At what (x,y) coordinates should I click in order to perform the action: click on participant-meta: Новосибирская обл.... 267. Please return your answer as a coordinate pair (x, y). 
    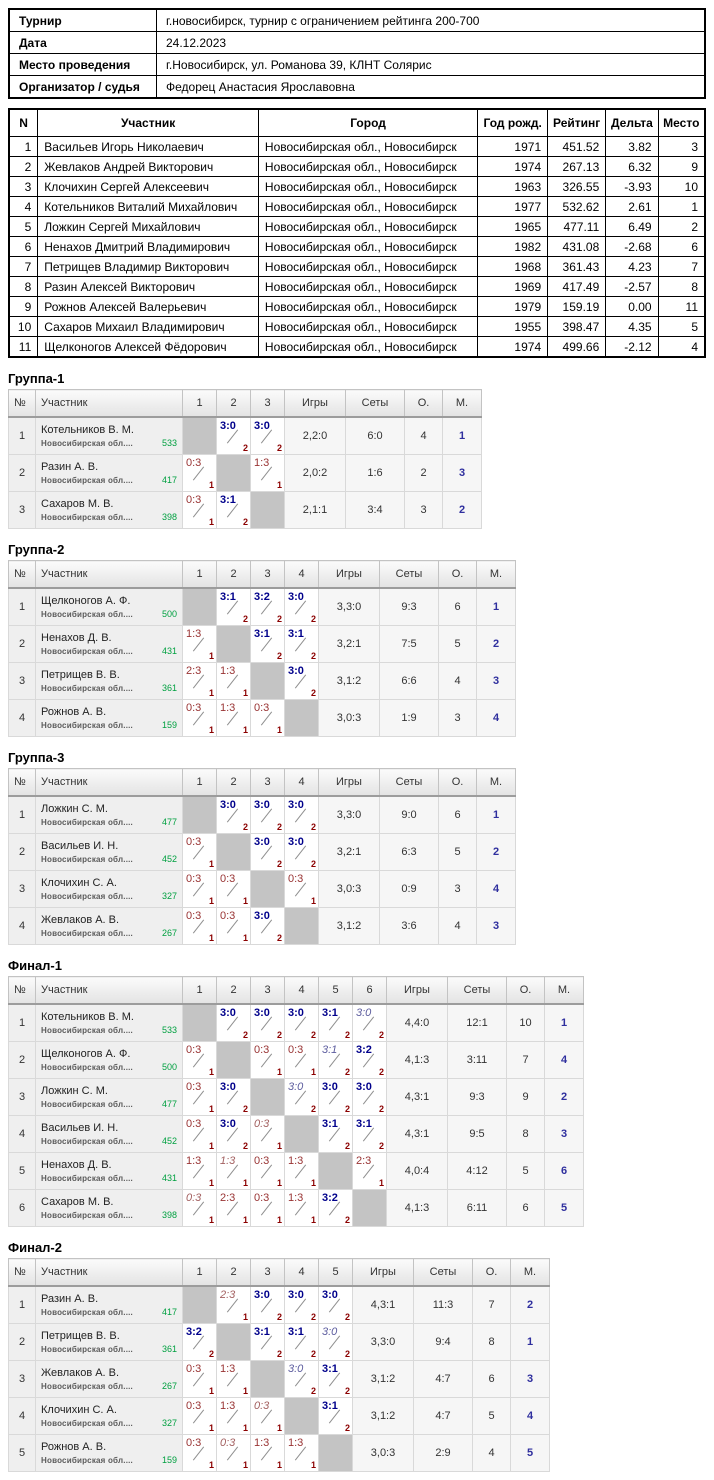
    Looking at the image, I should click on (109, 1386).